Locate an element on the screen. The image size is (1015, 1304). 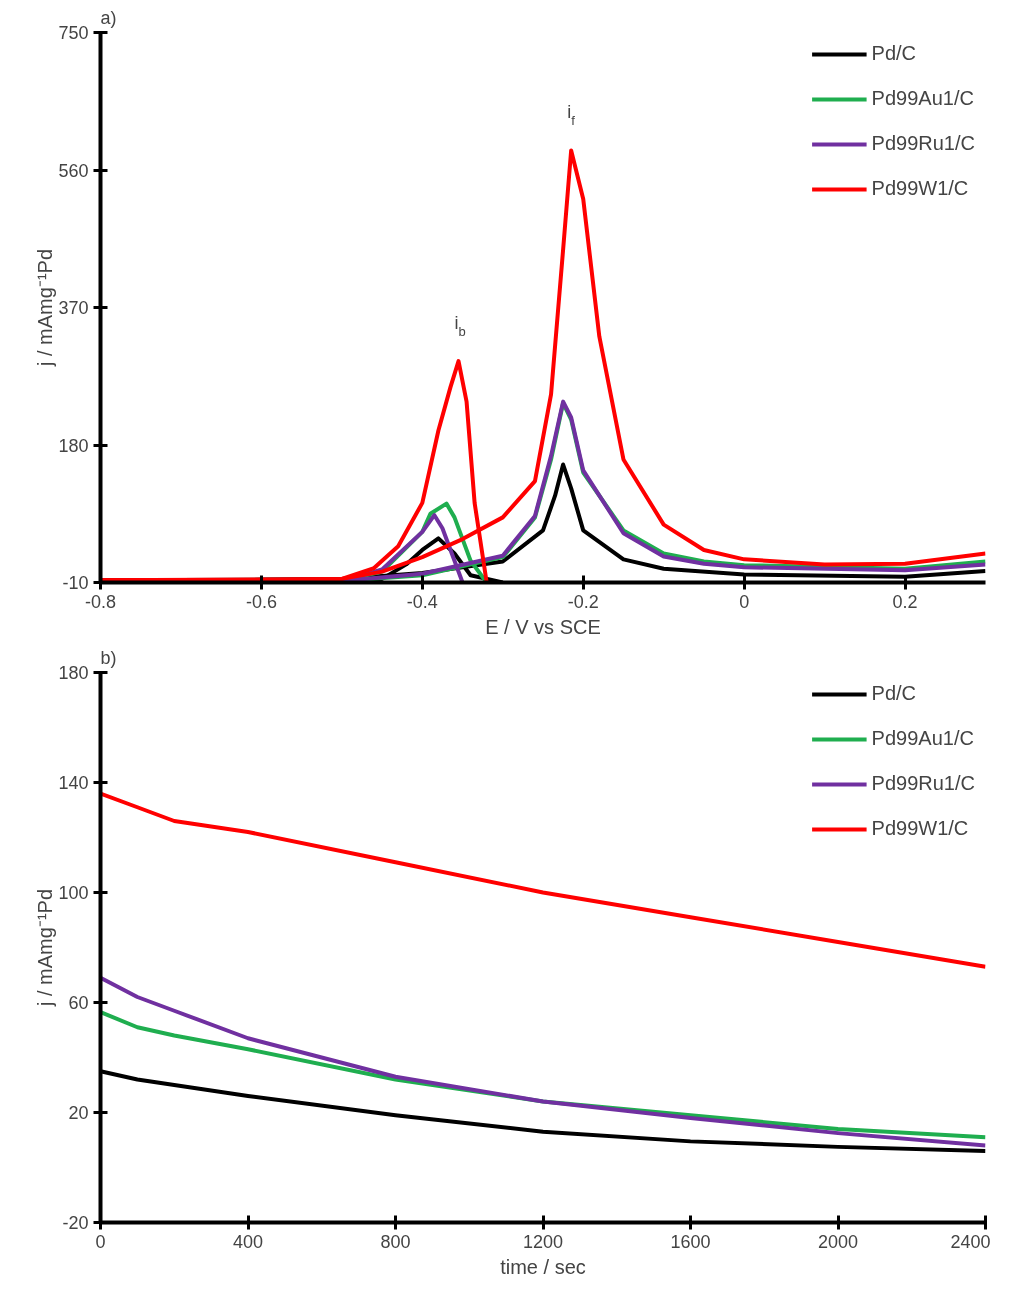
x-tick-label: 1600 is located at coordinates (690, 1241).